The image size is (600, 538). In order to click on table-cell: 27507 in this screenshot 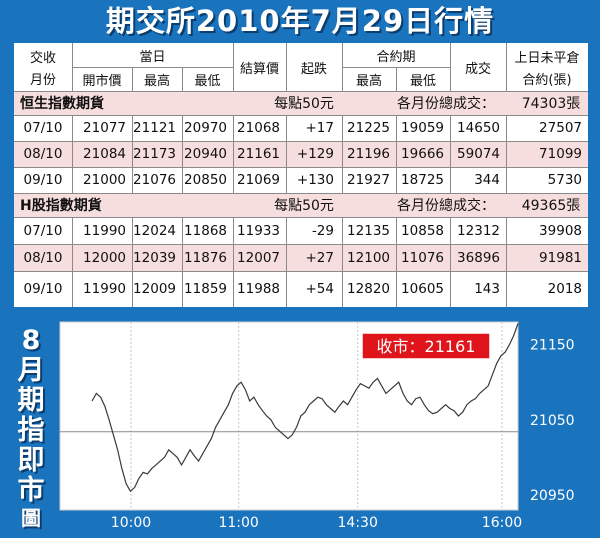, I will do `click(560, 128)`.